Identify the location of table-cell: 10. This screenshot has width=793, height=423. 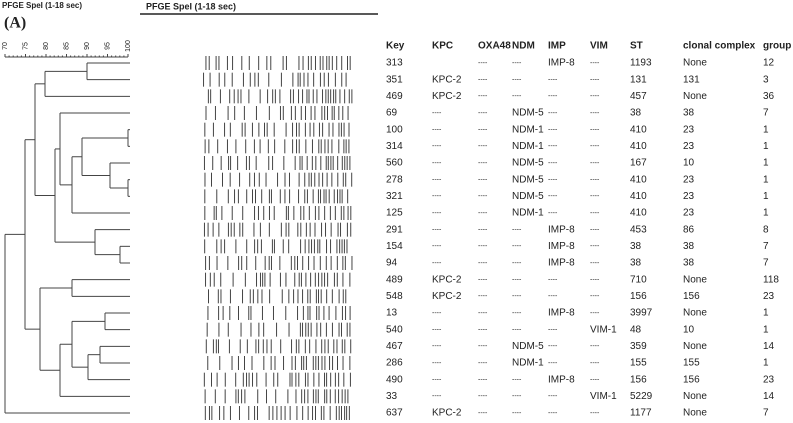
(689, 329).